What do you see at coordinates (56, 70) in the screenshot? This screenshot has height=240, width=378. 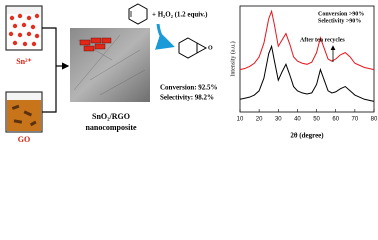 I see `connector` at bounding box center [56, 70].